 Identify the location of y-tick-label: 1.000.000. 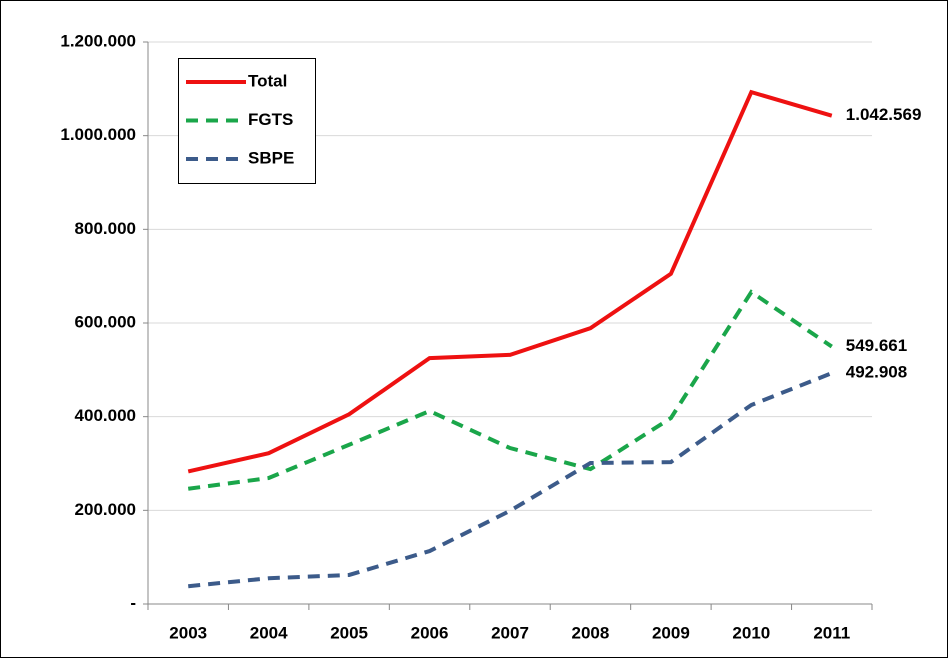
(98, 134).